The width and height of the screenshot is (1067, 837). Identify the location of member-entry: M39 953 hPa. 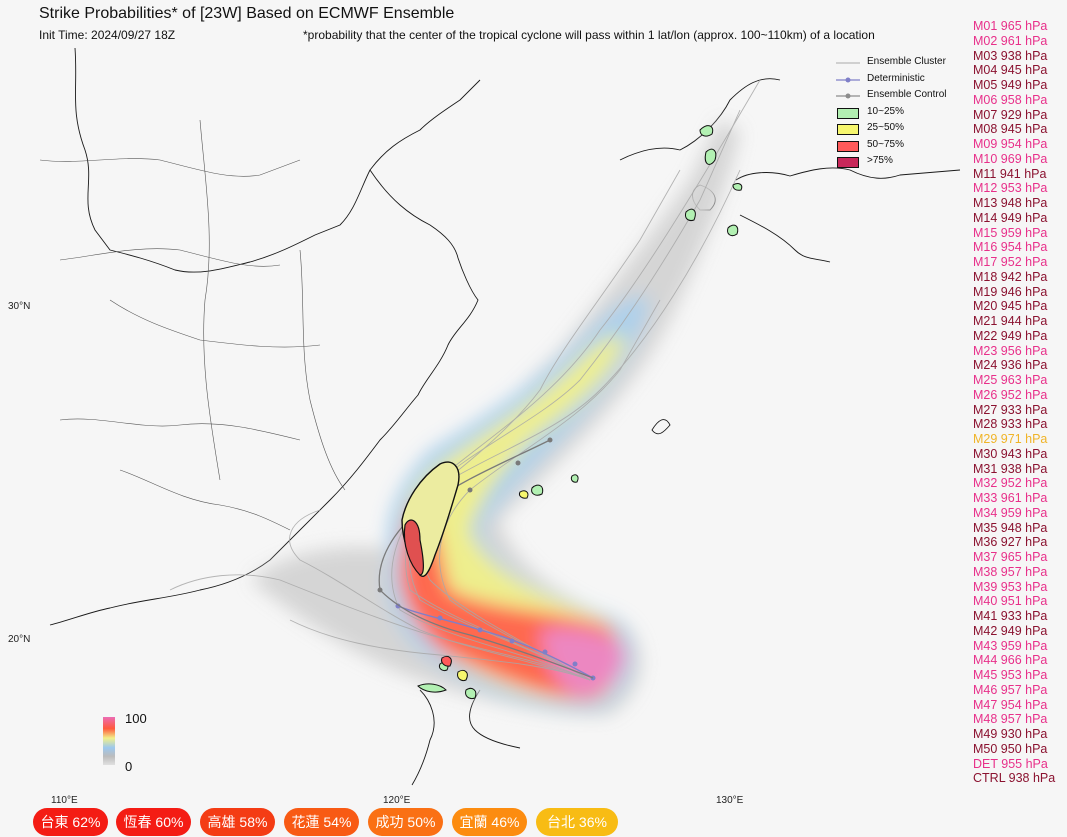
(1010, 586).